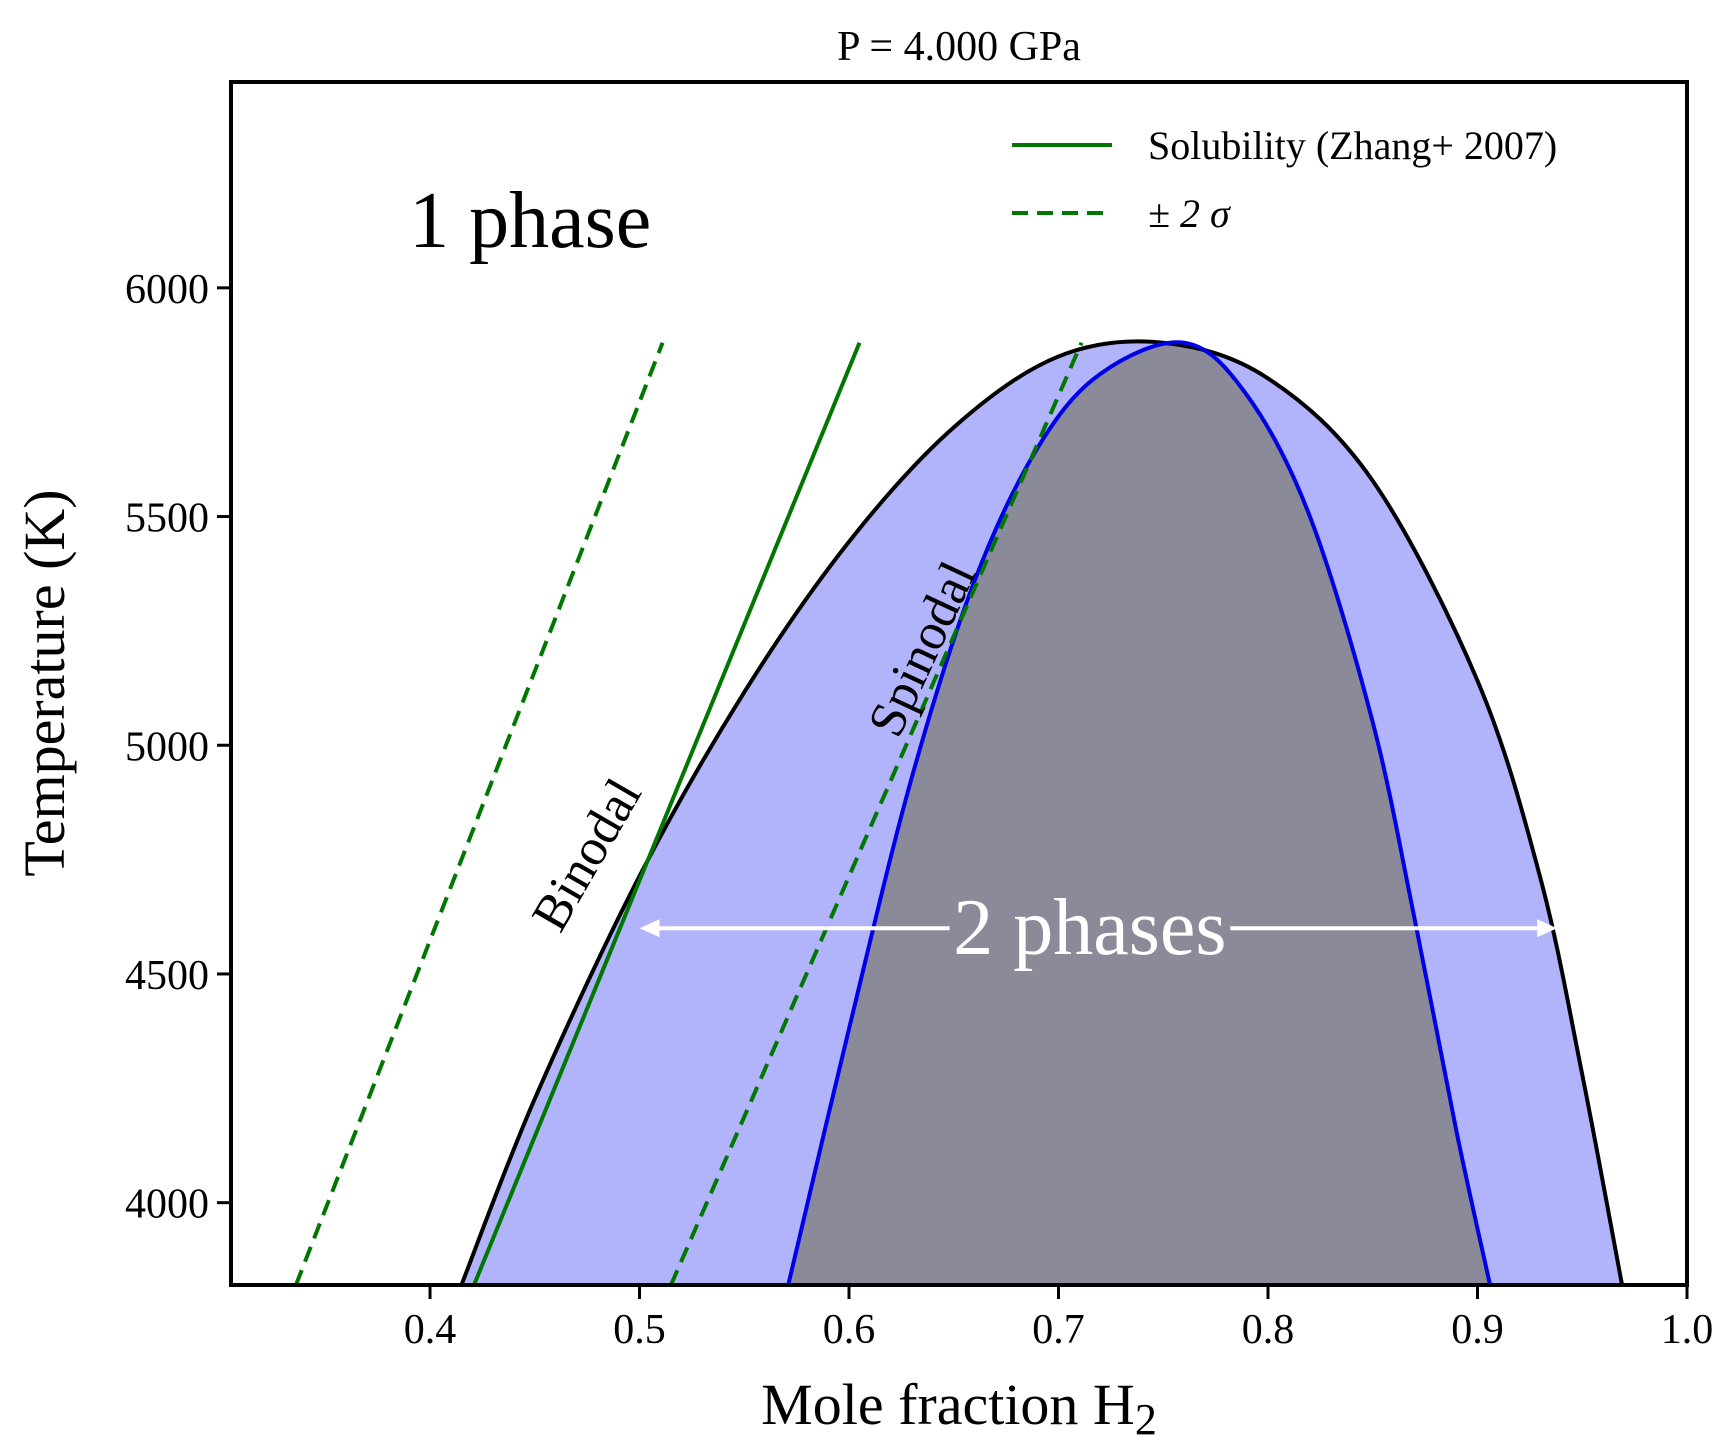 The height and width of the screenshot is (1455, 1733). Describe the element at coordinates (167, 976) in the screenshot. I see `y-tick-label: 4500` at that location.